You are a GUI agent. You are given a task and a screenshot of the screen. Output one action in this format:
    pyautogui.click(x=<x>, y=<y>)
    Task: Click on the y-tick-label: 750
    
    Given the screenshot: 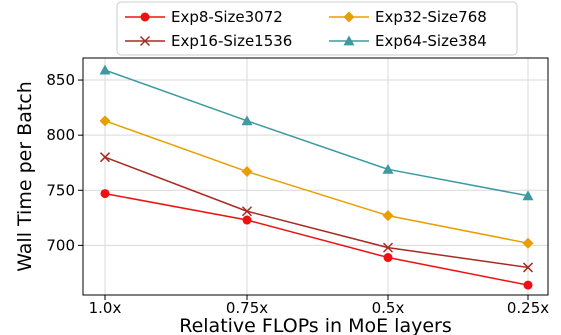 What is the action you would take?
    pyautogui.click(x=60, y=190)
    